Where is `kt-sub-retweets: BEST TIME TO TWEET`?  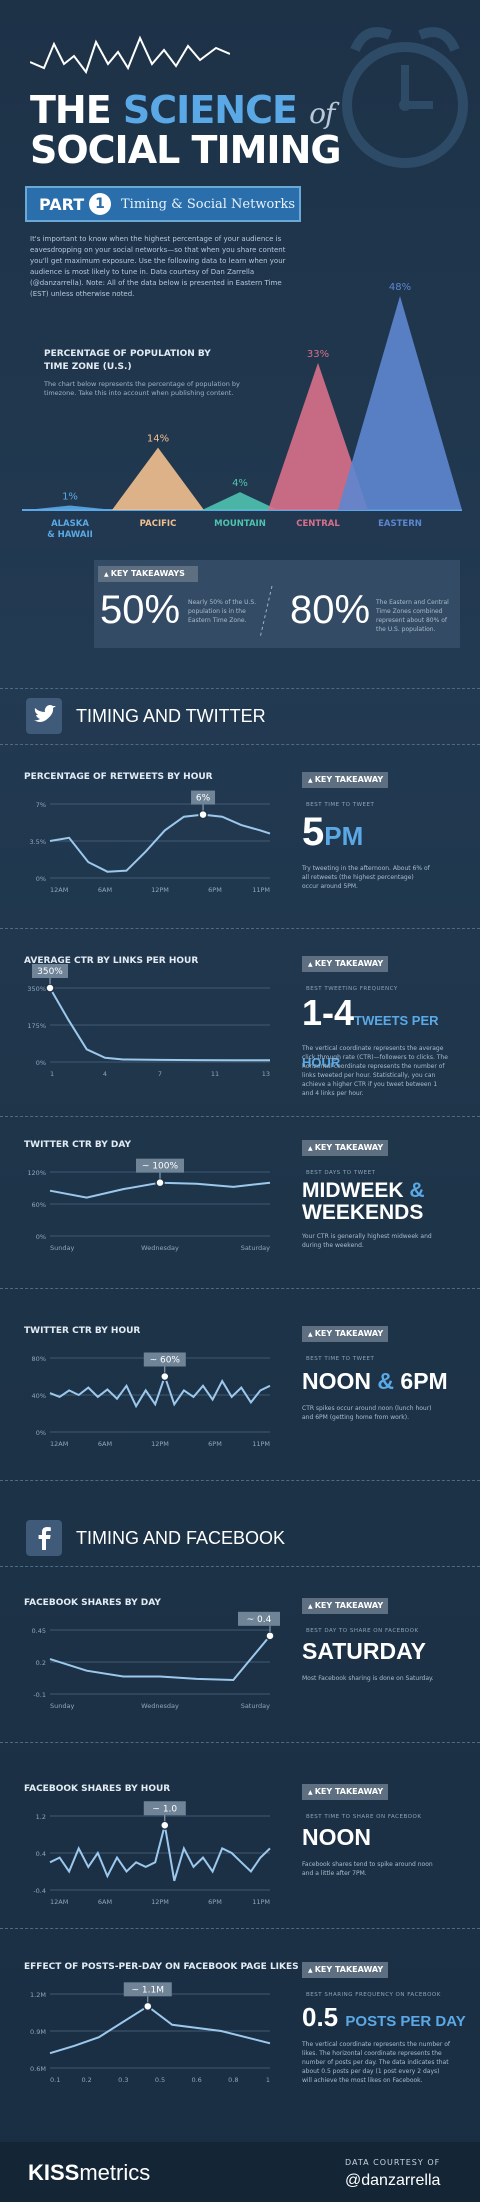
kt-sub-retweets: BEST TIME TO TWEET is located at coordinates (340, 805).